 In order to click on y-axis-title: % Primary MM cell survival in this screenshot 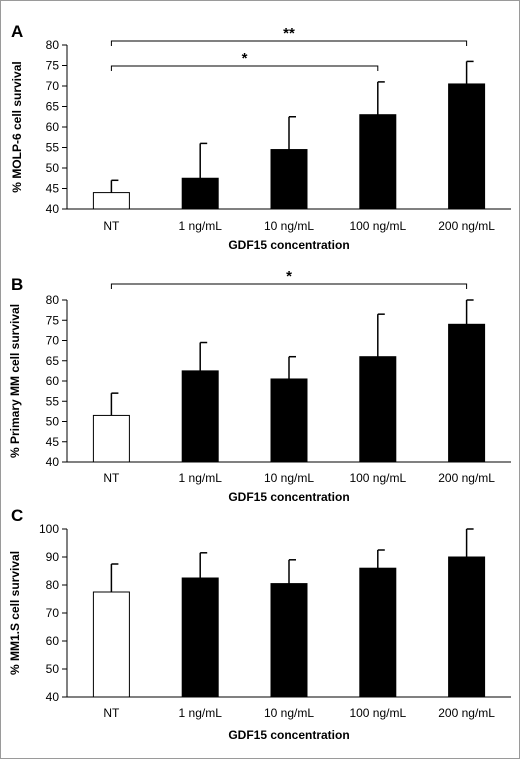, I will do `click(15, 381)`.